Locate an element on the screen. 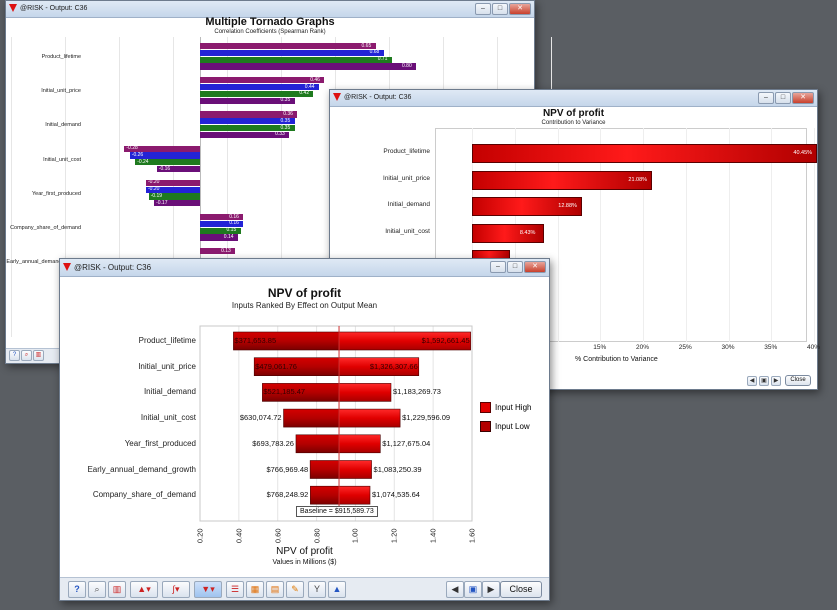 This screenshot has width=837, height=610. row-label: Early_annual_demand_growth is located at coordinates (43, 262).